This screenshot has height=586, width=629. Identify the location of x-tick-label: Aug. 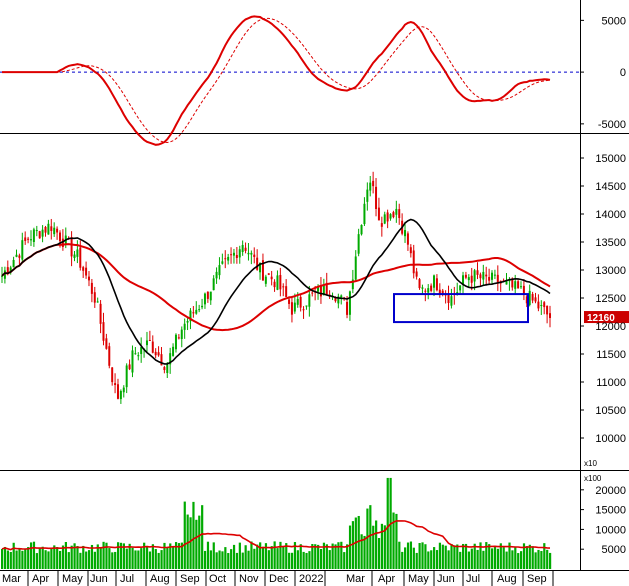
(507, 579).